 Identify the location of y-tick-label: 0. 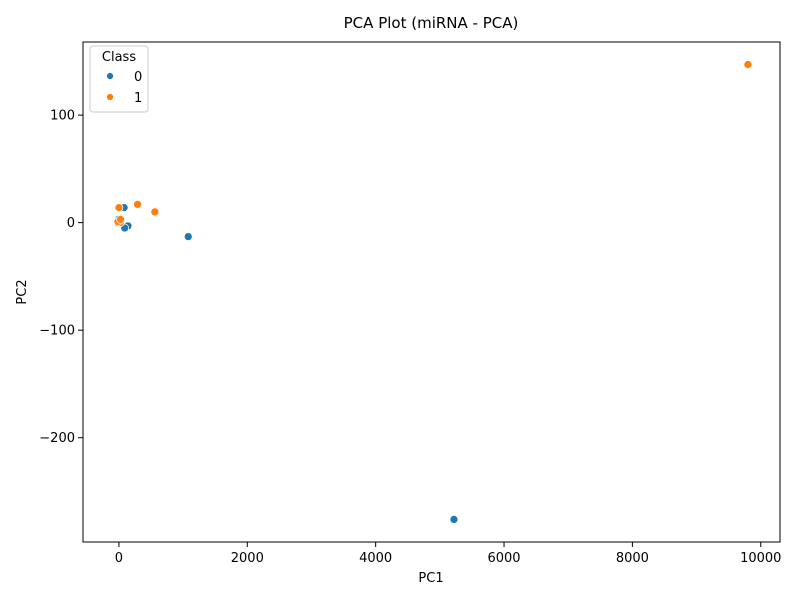
(71, 223).